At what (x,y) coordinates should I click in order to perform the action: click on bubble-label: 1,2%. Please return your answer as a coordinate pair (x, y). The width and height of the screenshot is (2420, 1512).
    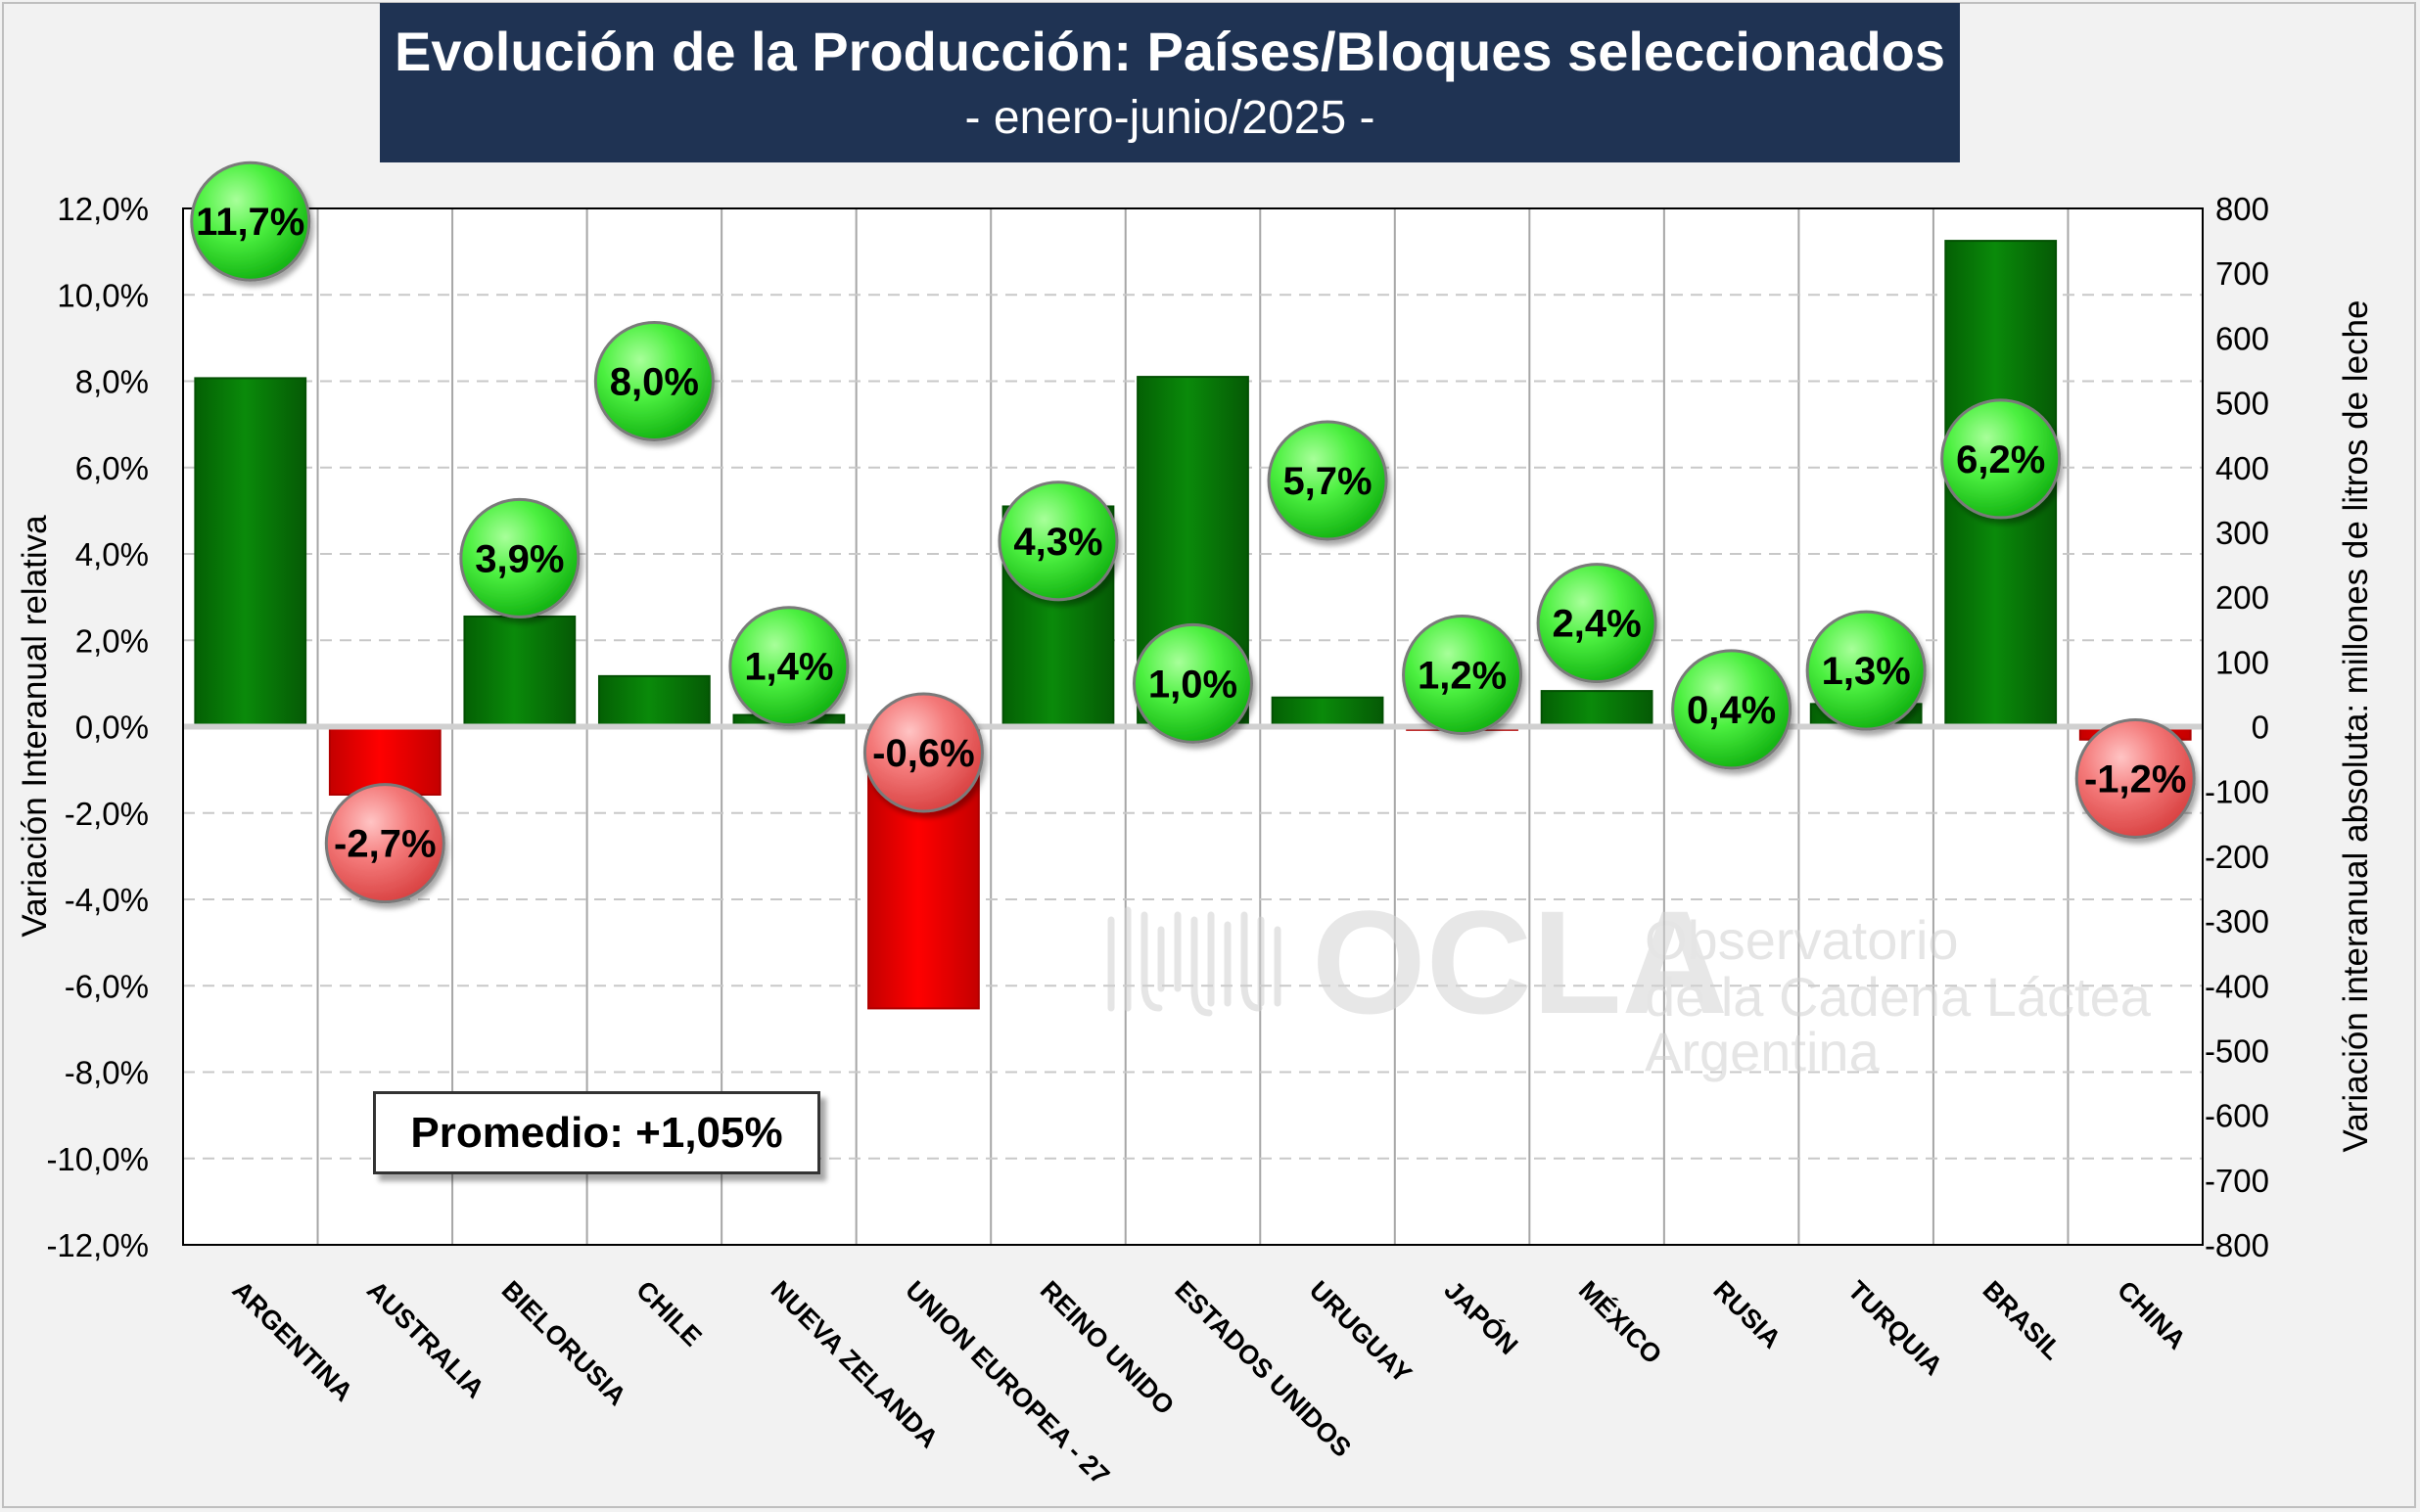
    Looking at the image, I should click on (1462, 676).